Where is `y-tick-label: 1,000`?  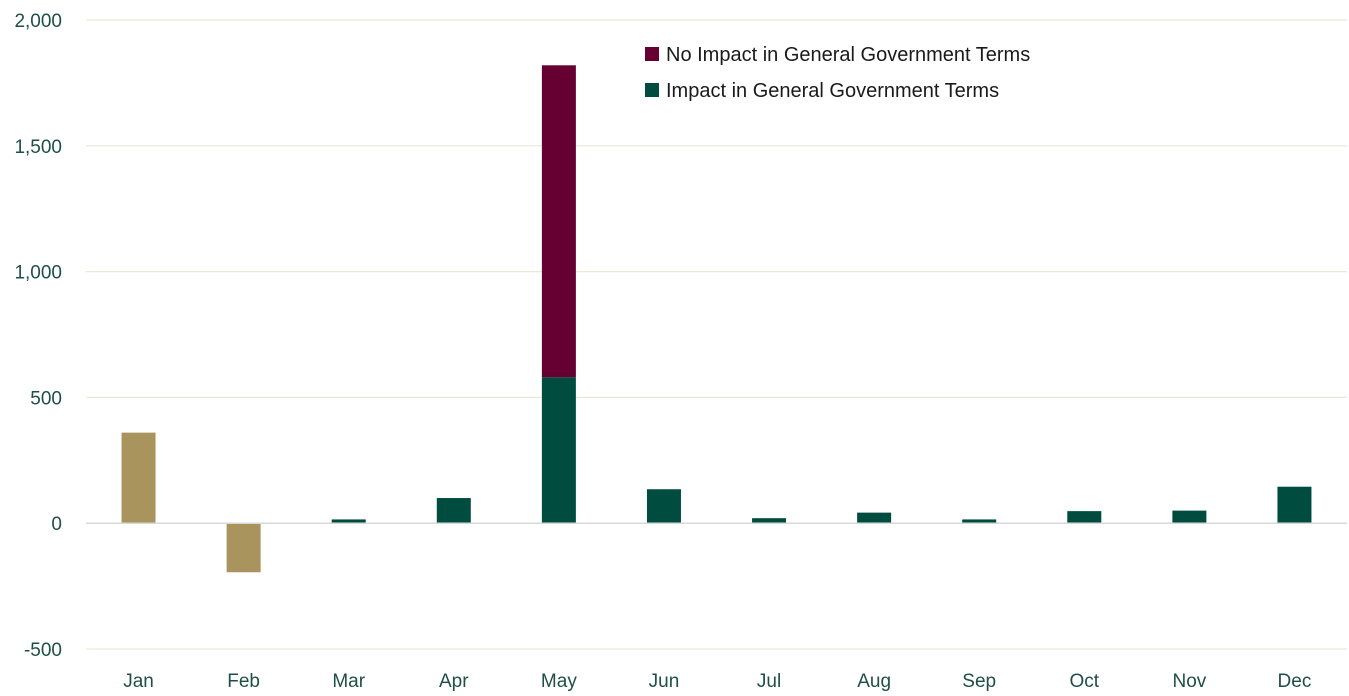
y-tick-label: 1,000 is located at coordinates (38, 273).